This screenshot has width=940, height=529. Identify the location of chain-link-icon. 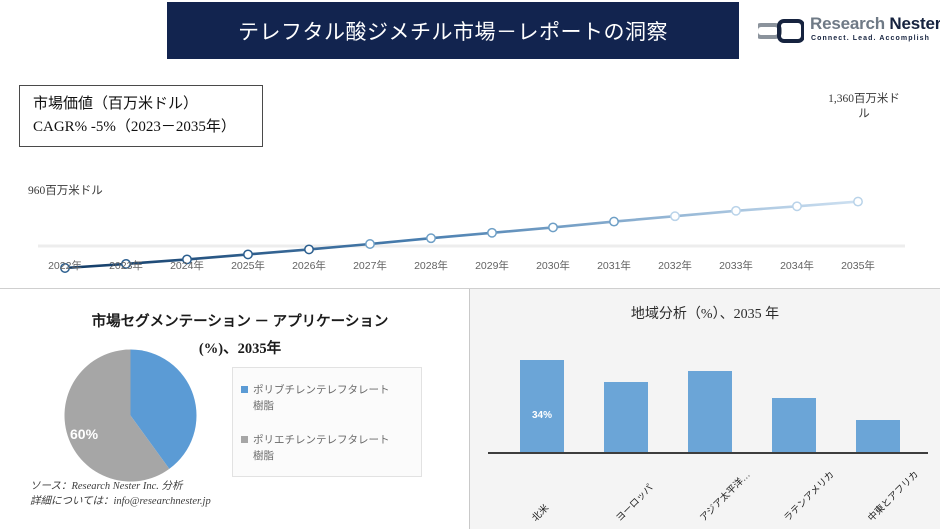
(781, 31).